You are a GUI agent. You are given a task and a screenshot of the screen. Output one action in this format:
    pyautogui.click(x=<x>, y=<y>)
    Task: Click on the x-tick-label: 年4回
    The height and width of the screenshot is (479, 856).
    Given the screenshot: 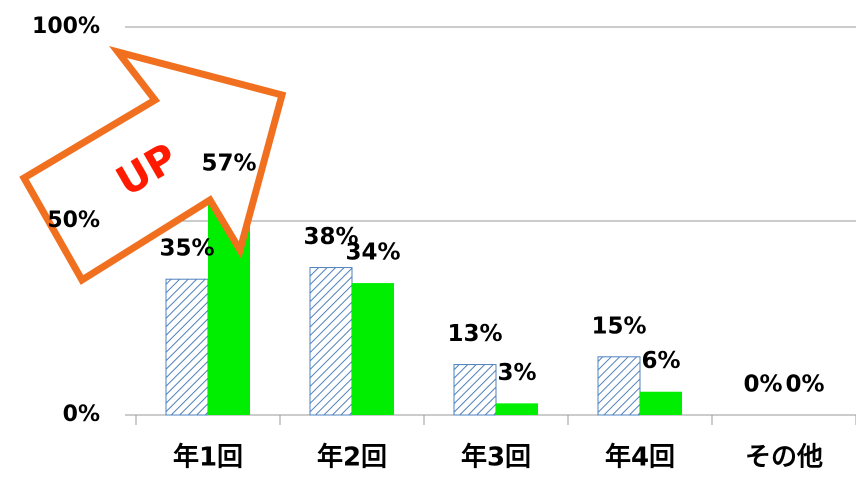 What is the action you would take?
    pyautogui.click(x=640, y=457)
    